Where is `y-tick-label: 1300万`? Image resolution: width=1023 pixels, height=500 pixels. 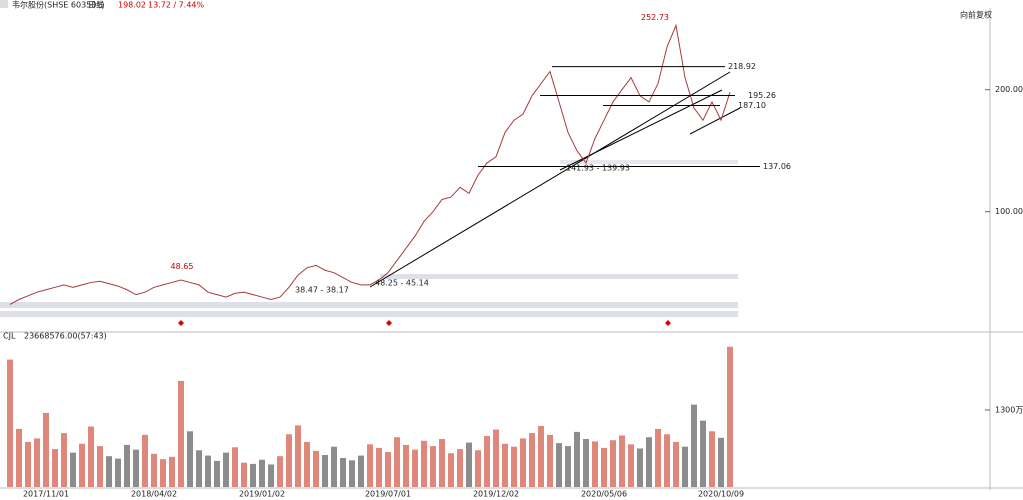 y-tick-label: 1300万 is located at coordinates (1009, 409).